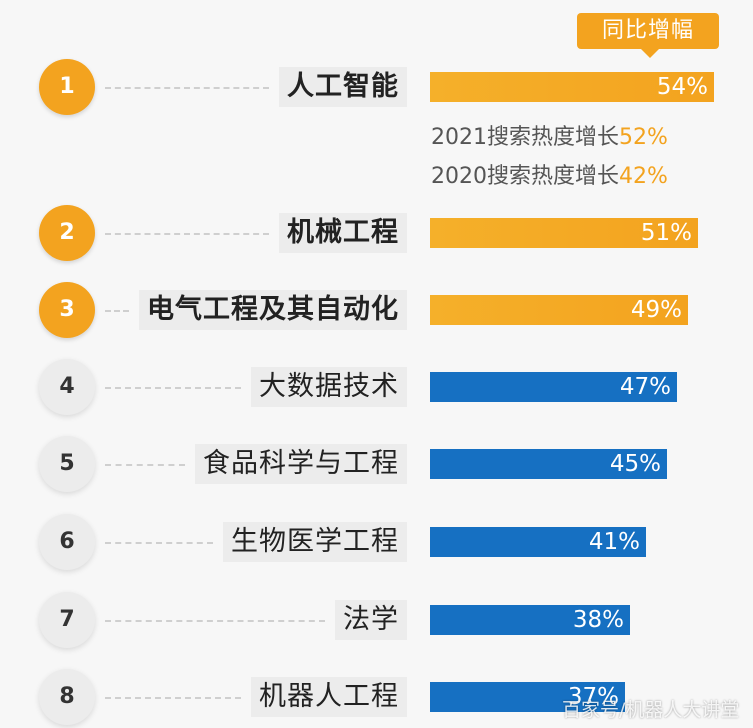 This screenshot has height=728, width=753. I want to click on category-label: 大数据技术, so click(329, 387).